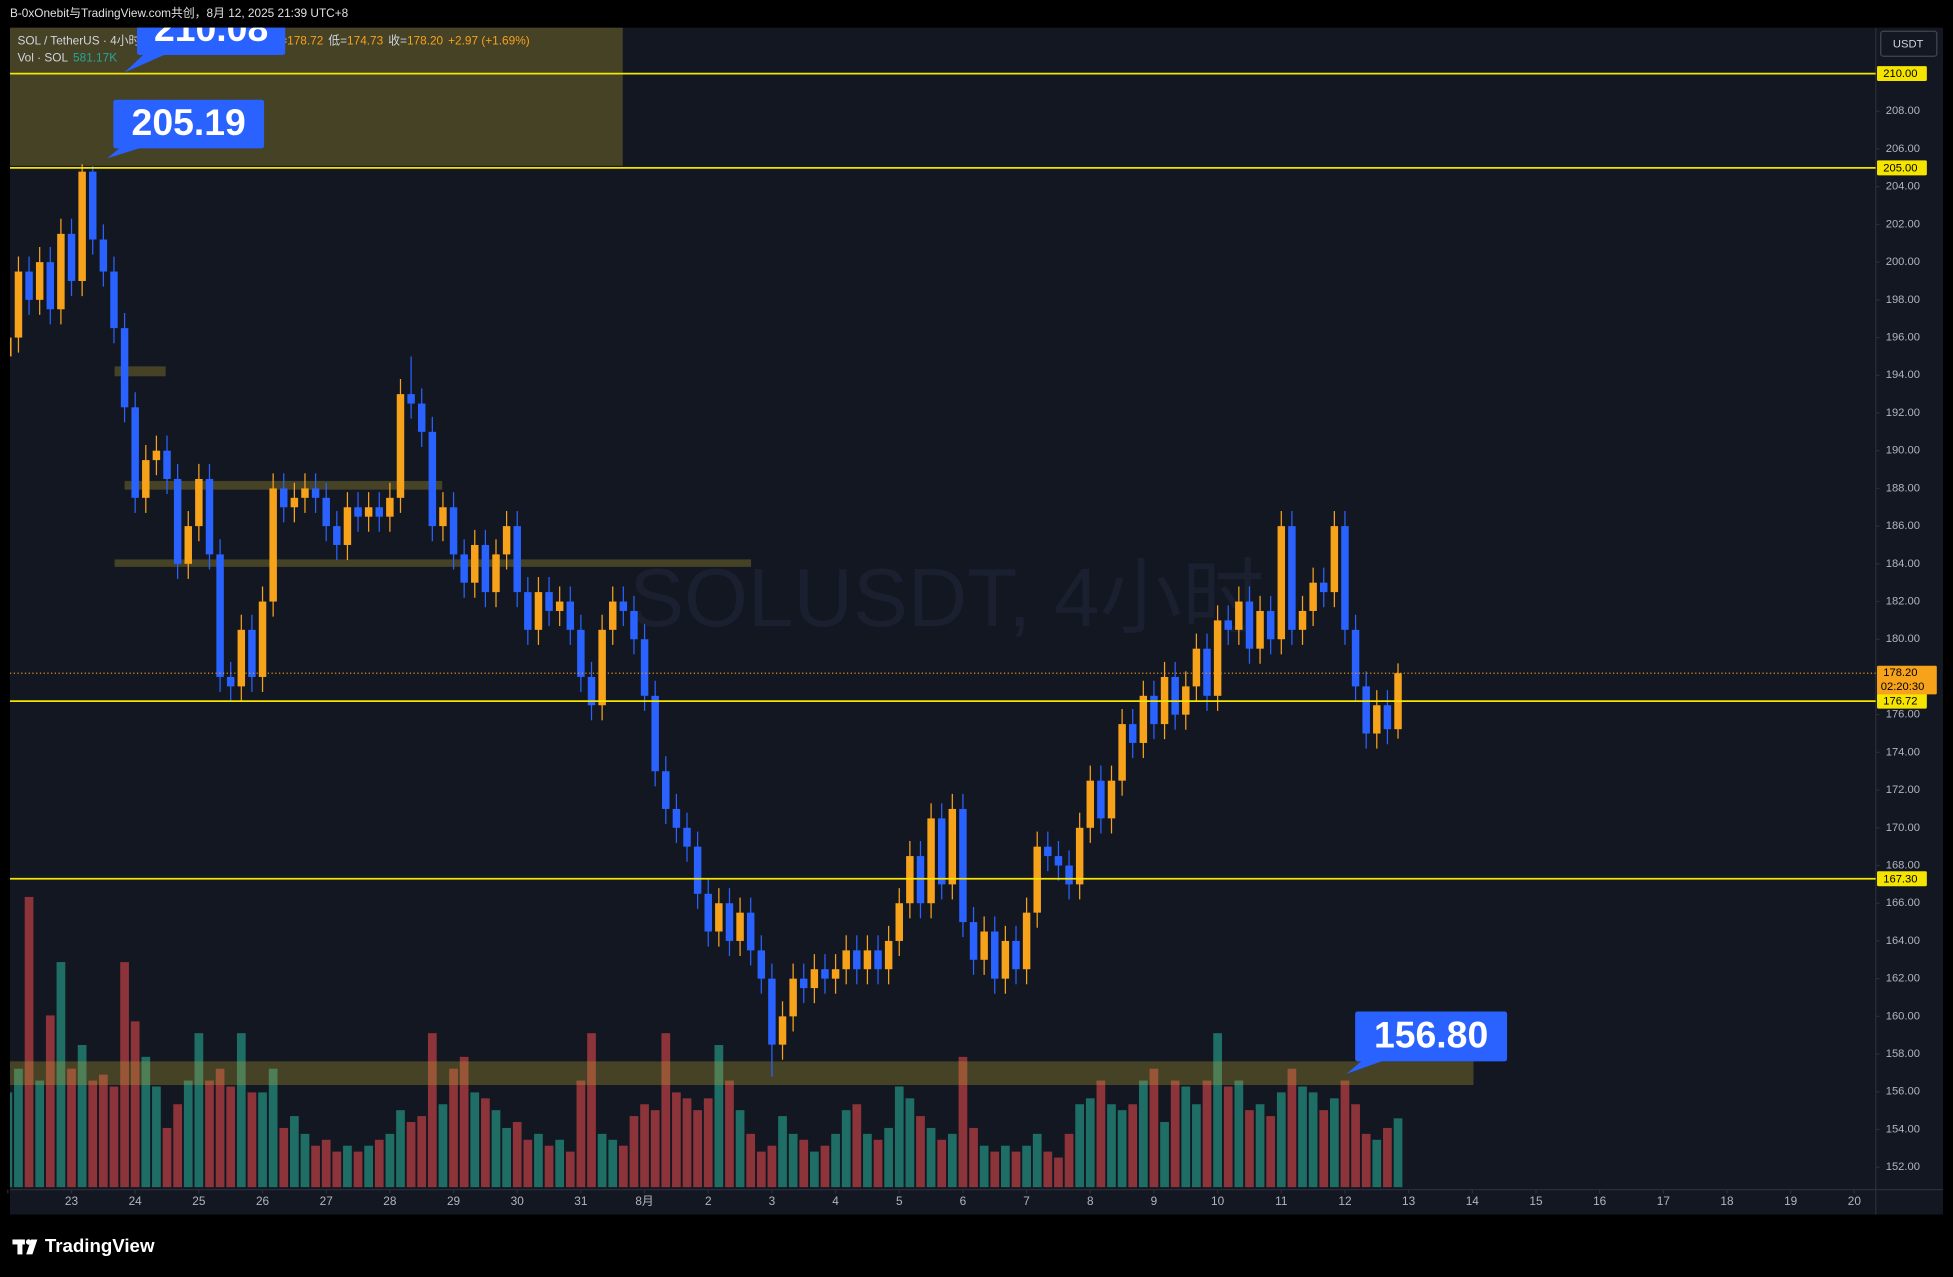 This screenshot has height=1277, width=1953. What do you see at coordinates (1600, 1201) in the screenshot?
I see `x-tick-label: 16` at bounding box center [1600, 1201].